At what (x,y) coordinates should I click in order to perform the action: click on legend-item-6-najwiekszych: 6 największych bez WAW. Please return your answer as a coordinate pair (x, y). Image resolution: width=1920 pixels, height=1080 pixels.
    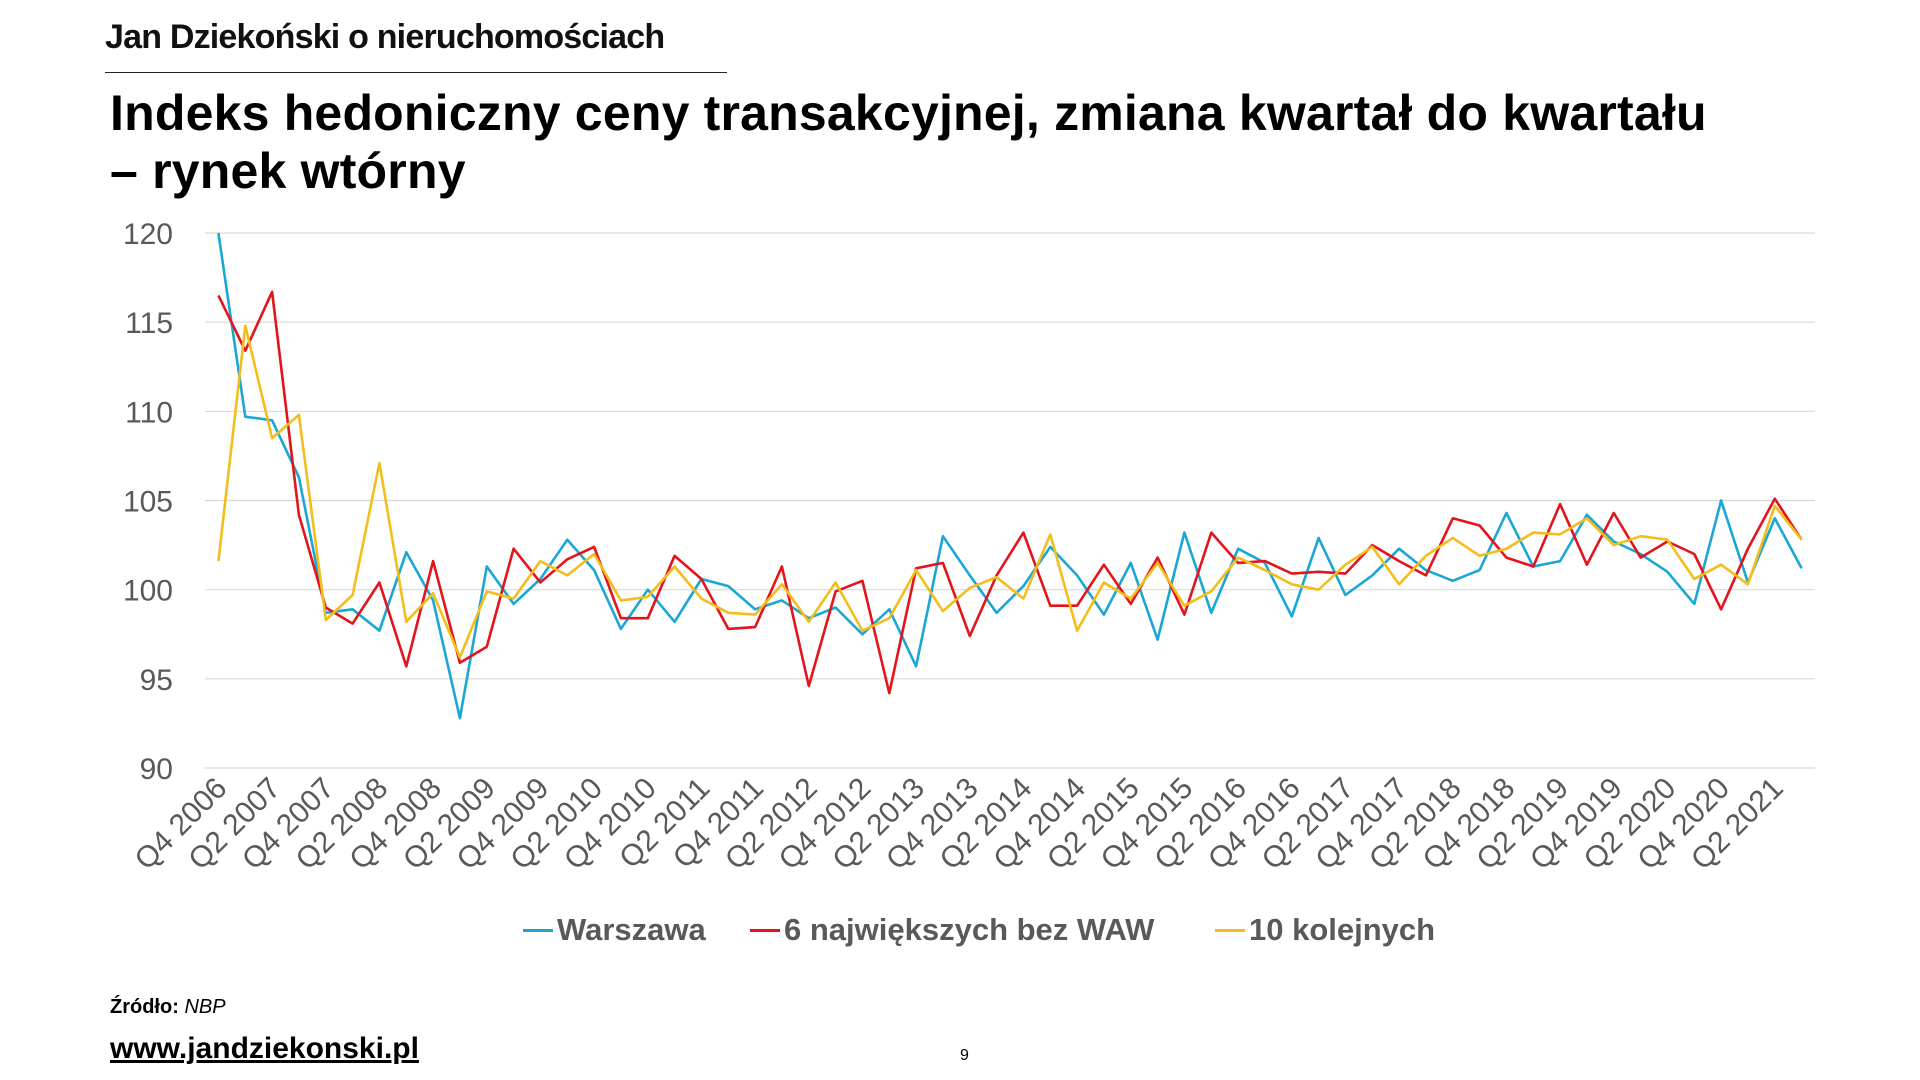
    Looking at the image, I should click on (952, 930).